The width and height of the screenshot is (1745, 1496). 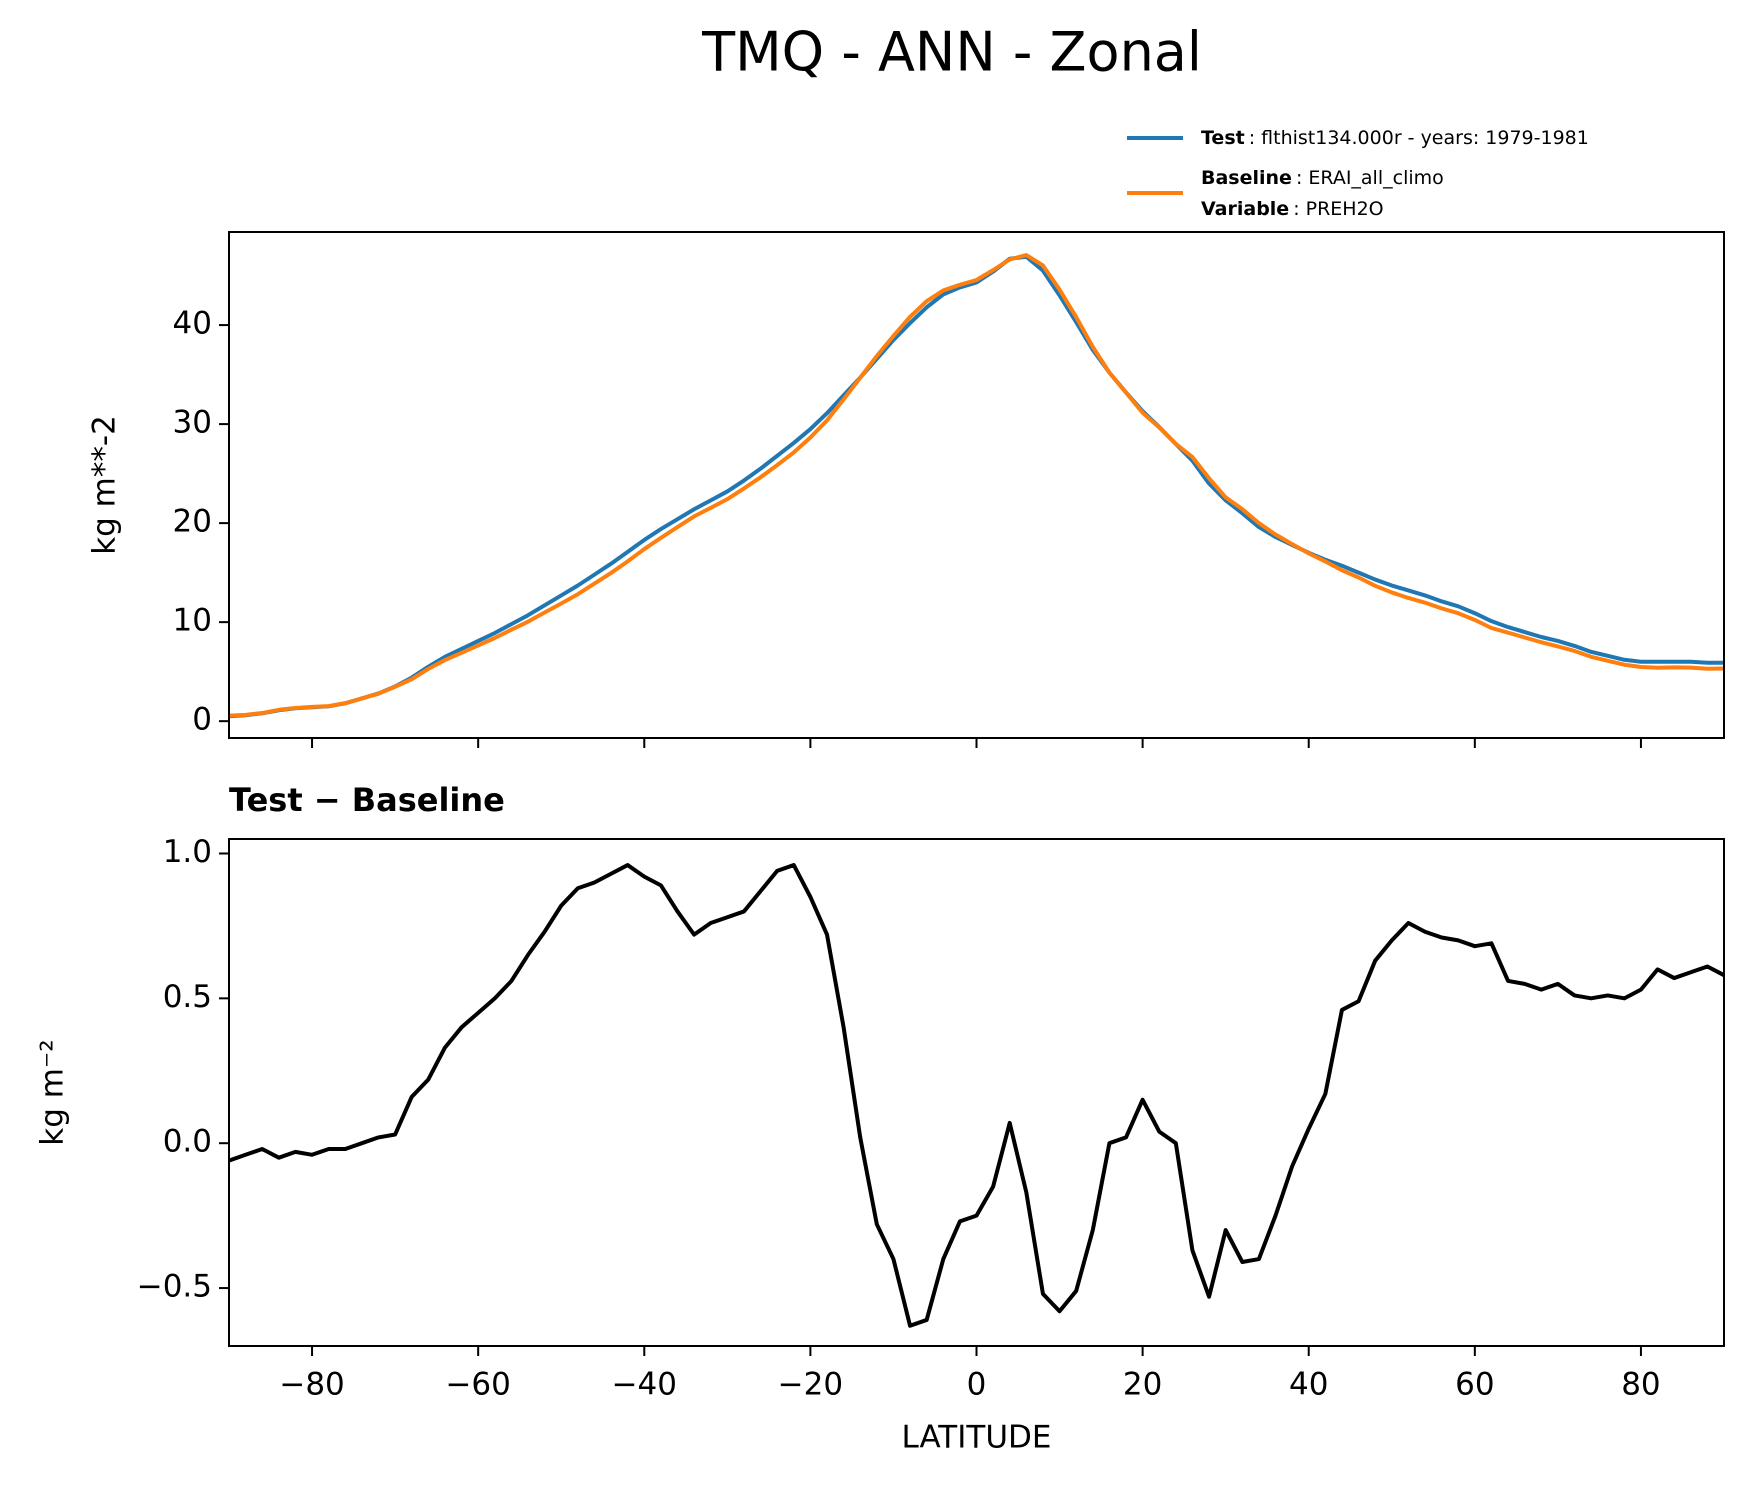 I want to click on y-tick-label: 0.5, so click(x=187, y=997).